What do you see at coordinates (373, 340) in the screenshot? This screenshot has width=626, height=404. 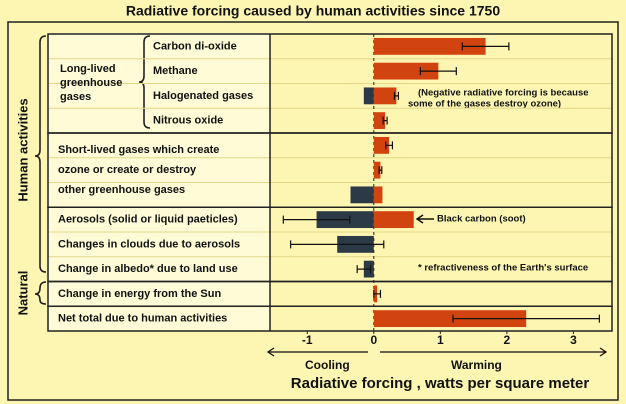 I see `x-tick-label: 0` at bounding box center [373, 340].